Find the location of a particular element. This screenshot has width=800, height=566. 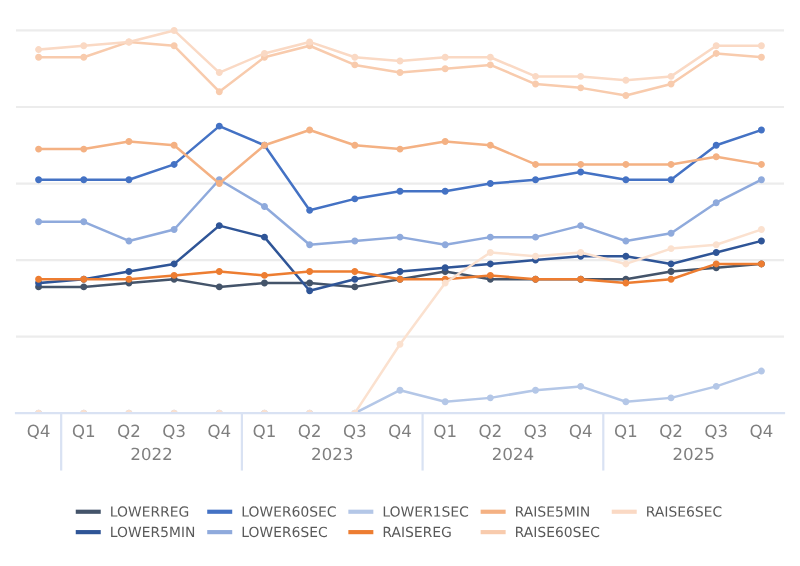

text: 2023 is located at coordinates (332, 454).